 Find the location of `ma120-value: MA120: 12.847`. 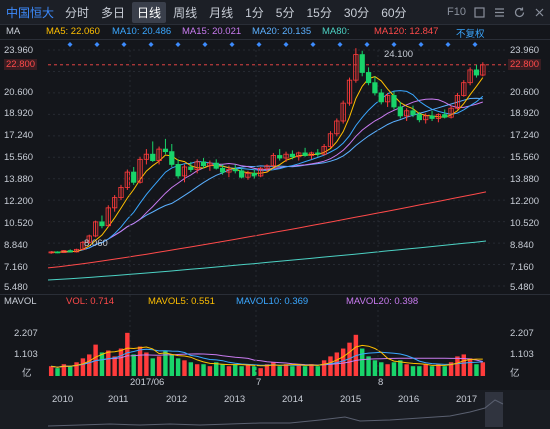

ma120-value: MA120: 12.847 is located at coordinates (406, 31).